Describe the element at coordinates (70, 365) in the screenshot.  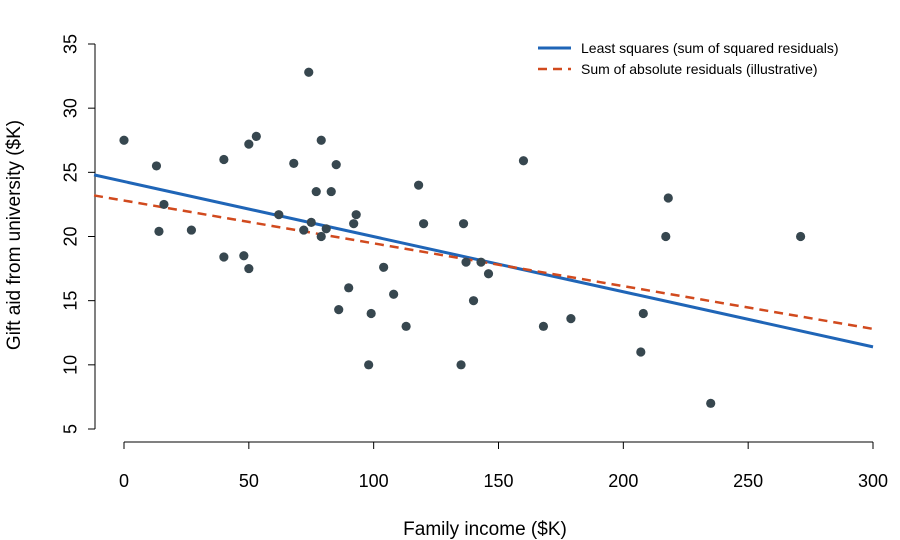
I see `y-tick-label: 10` at that location.